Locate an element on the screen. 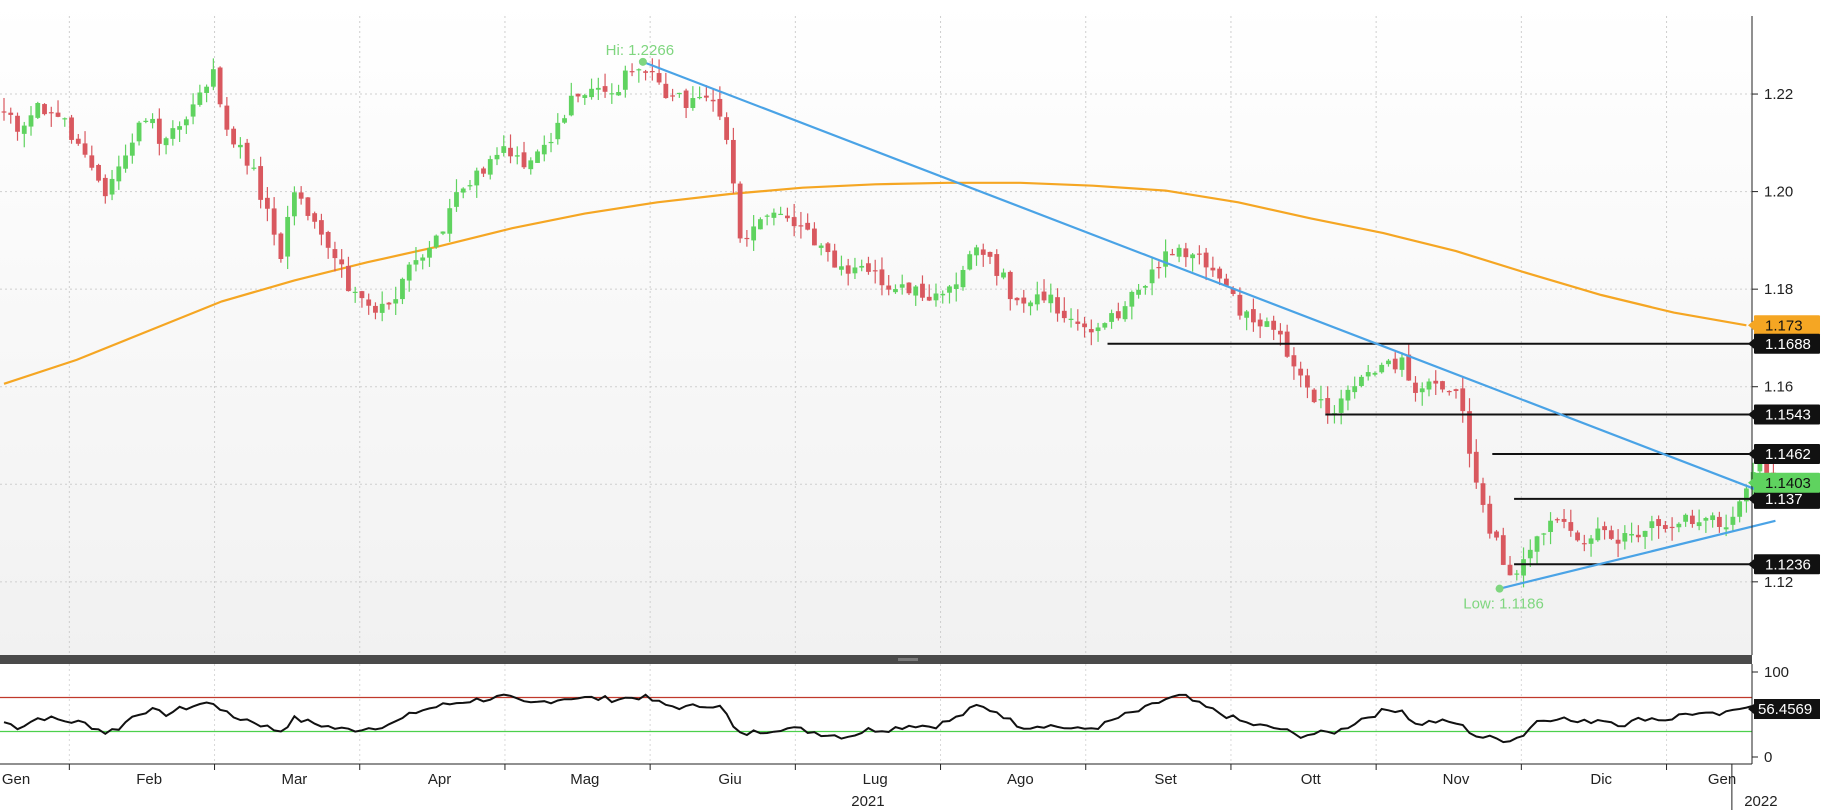 The height and width of the screenshot is (810, 1822). moving-average-value-tag-box is located at coordinates (1787, 325).